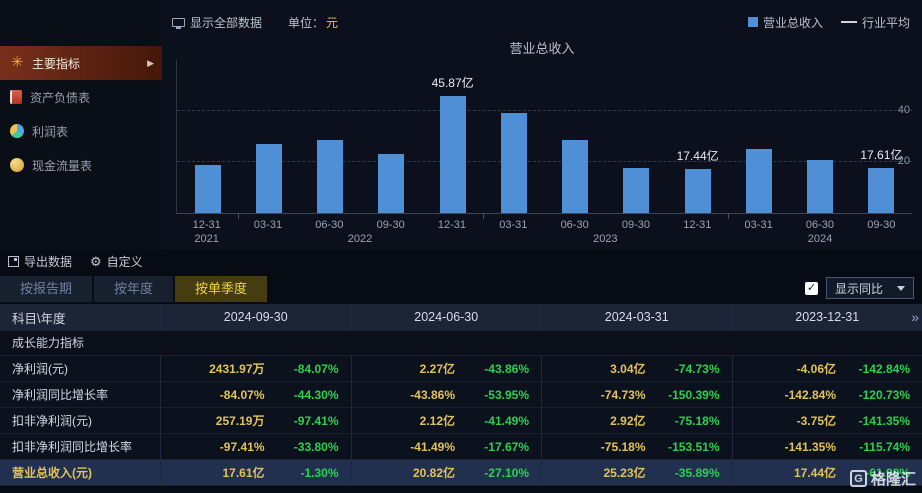 This screenshot has width=922, height=493. Describe the element at coordinates (81, 131) in the screenshot. I see `sidebar-item: 利润表` at that location.